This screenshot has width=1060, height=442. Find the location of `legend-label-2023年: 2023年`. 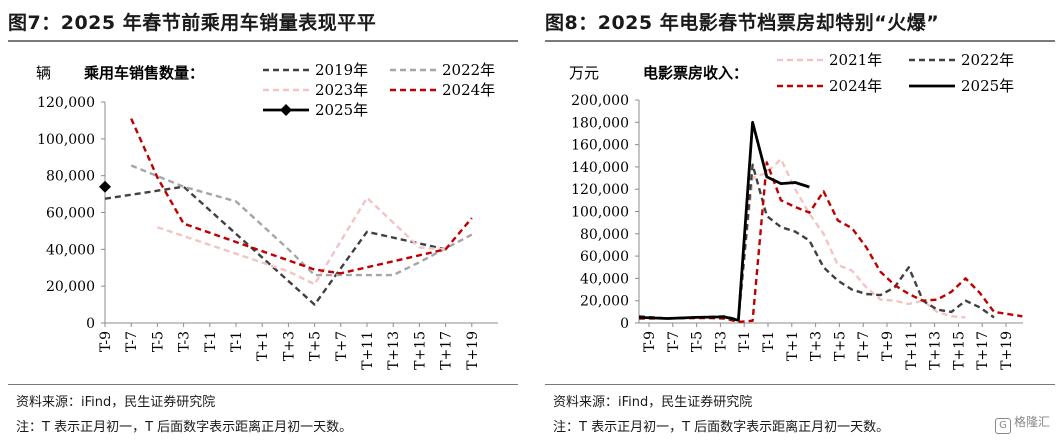

legend-label-2023年: 2023年 is located at coordinates (341, 90).